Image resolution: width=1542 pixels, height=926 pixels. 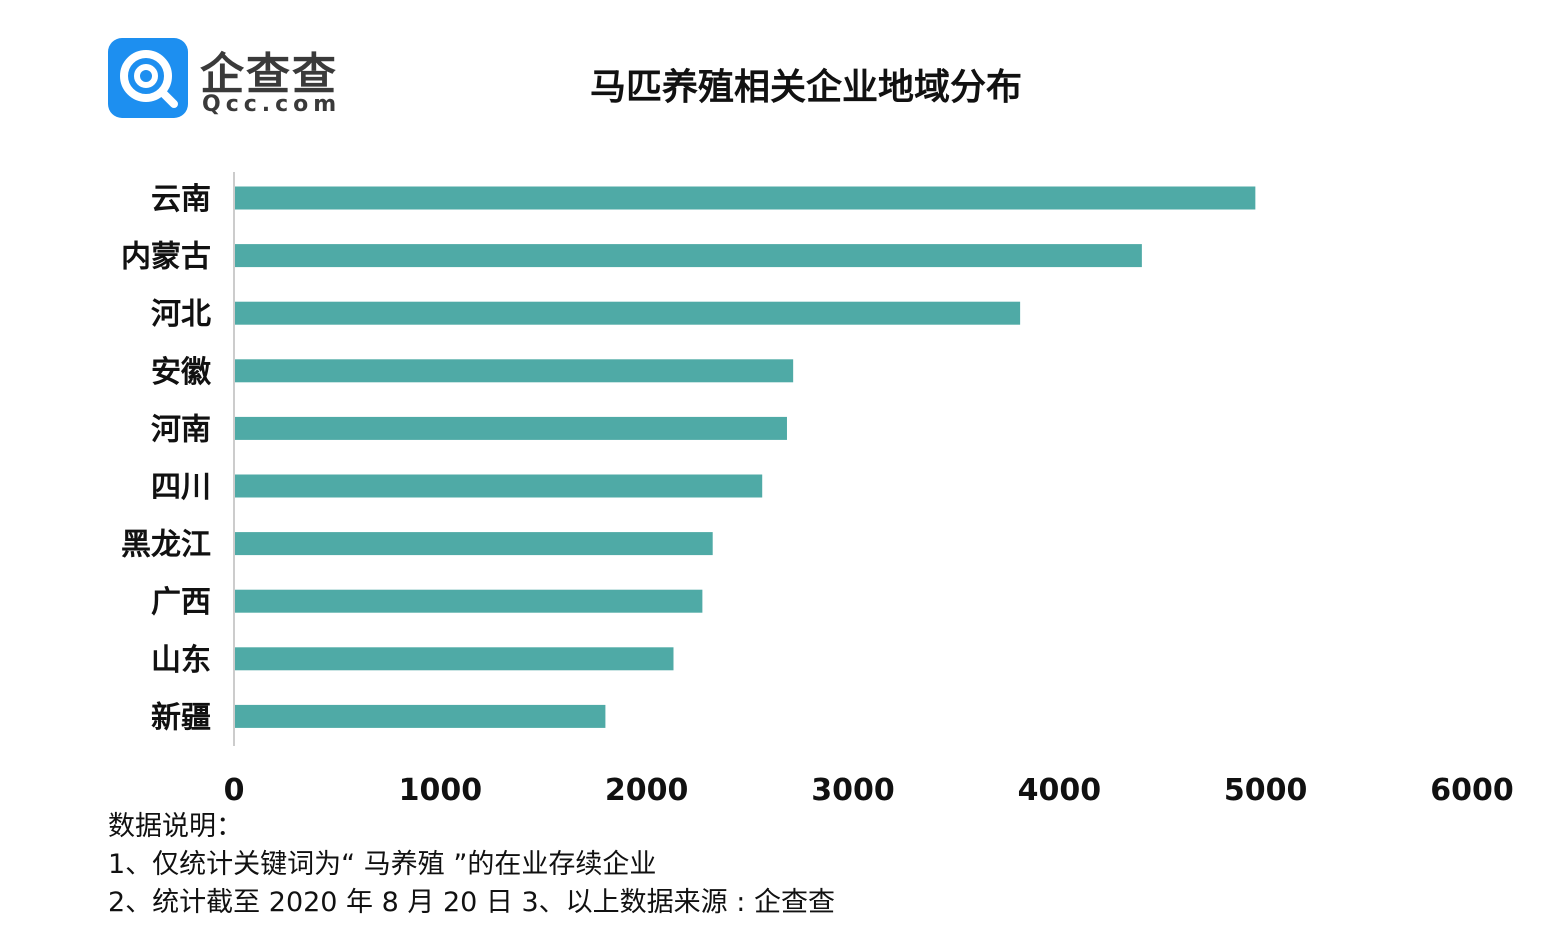 What do you see at coordinates (272, 104) in the screenshot?
I see `logo-domain: Qcc.com` at bounding box center [272, 104].